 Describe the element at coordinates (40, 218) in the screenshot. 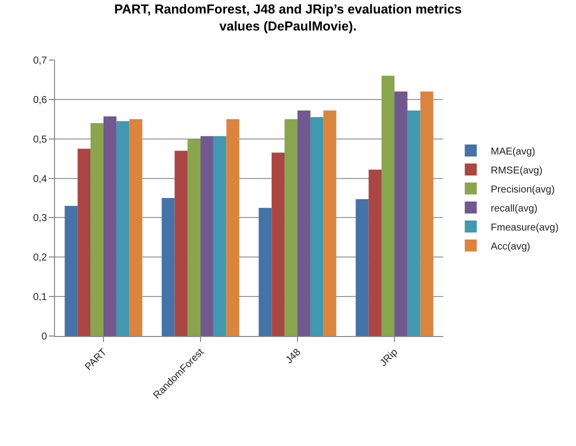

I see `y-tick-label: 0,3` at that location.